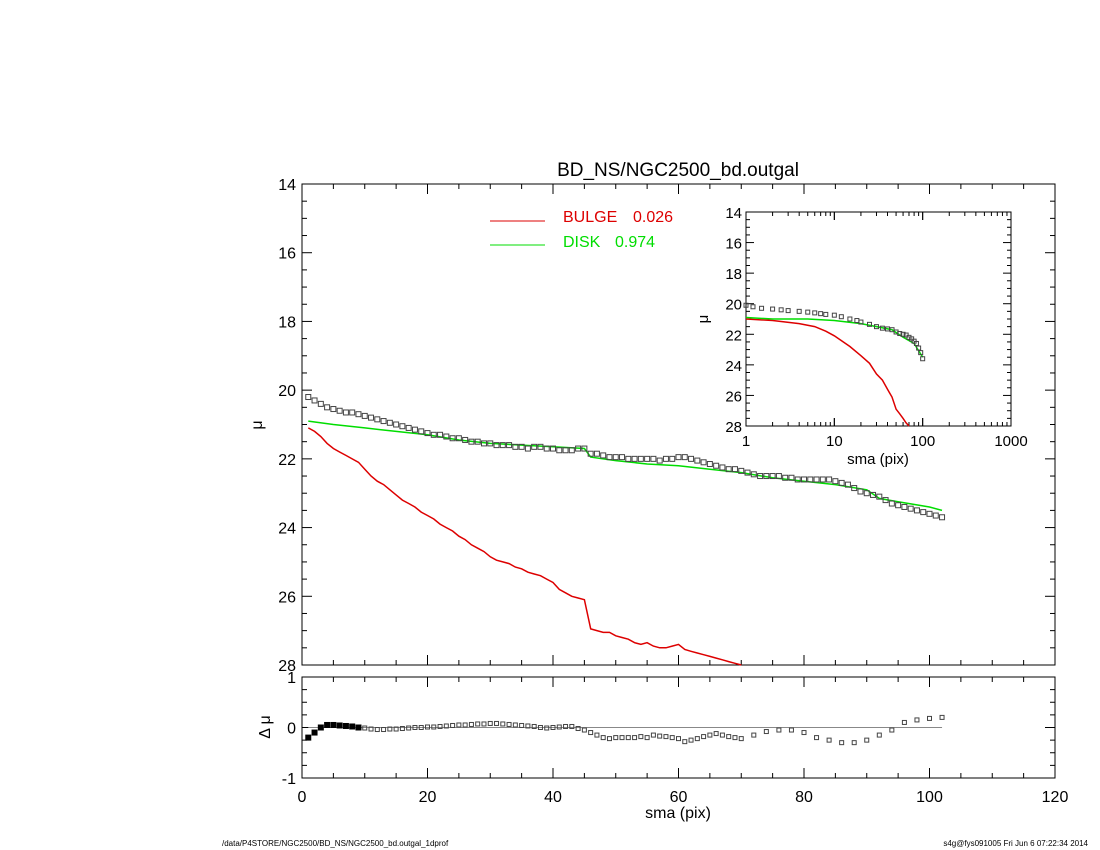  What do you see at coordinates (287, 254) in the screenshot?
I see `main-y-tick-label: 16` at bounding box center [287, 254].